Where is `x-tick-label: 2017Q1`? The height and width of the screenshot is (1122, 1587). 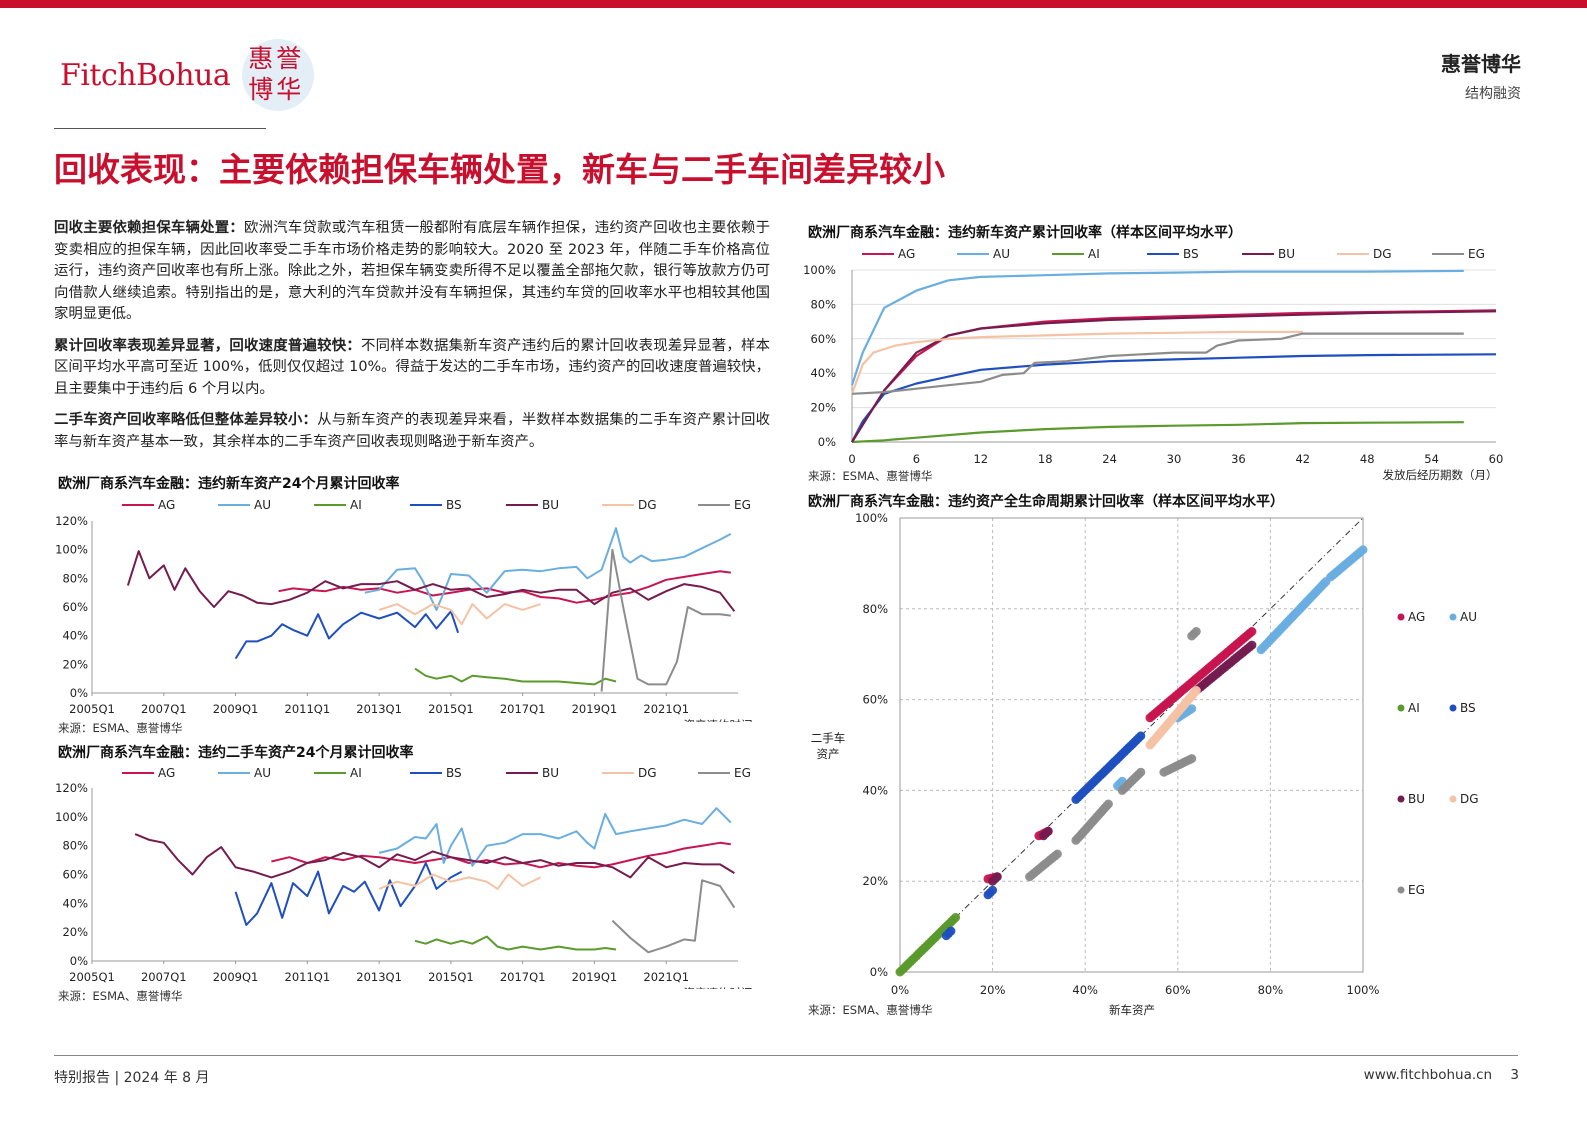
x-tick-label: 2017Q1 is located at coordinates (523, 709).